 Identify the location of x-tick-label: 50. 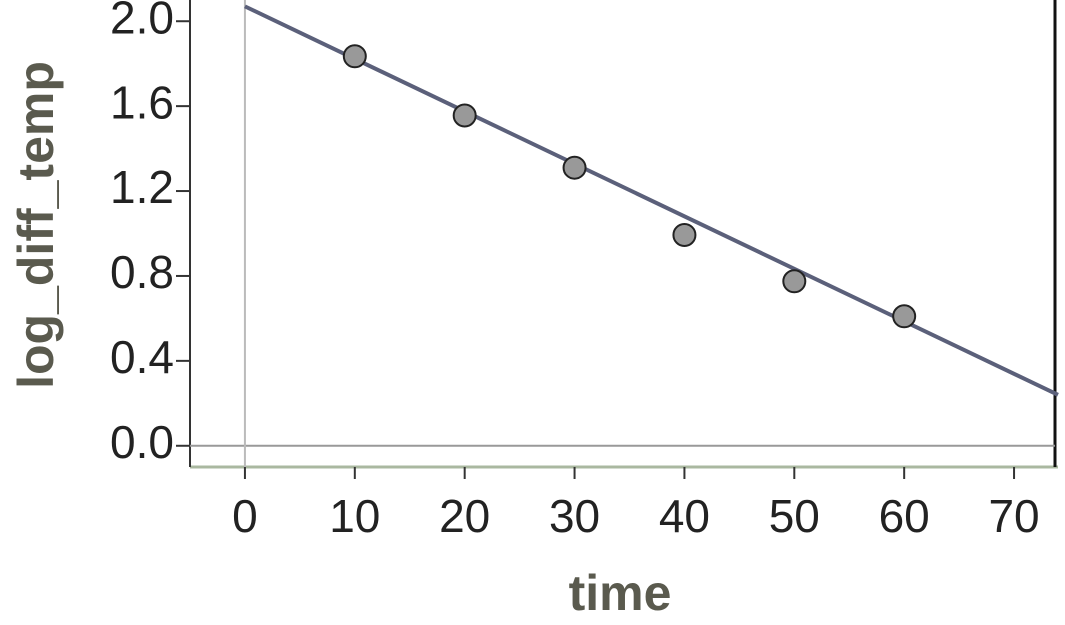
(794, 516).